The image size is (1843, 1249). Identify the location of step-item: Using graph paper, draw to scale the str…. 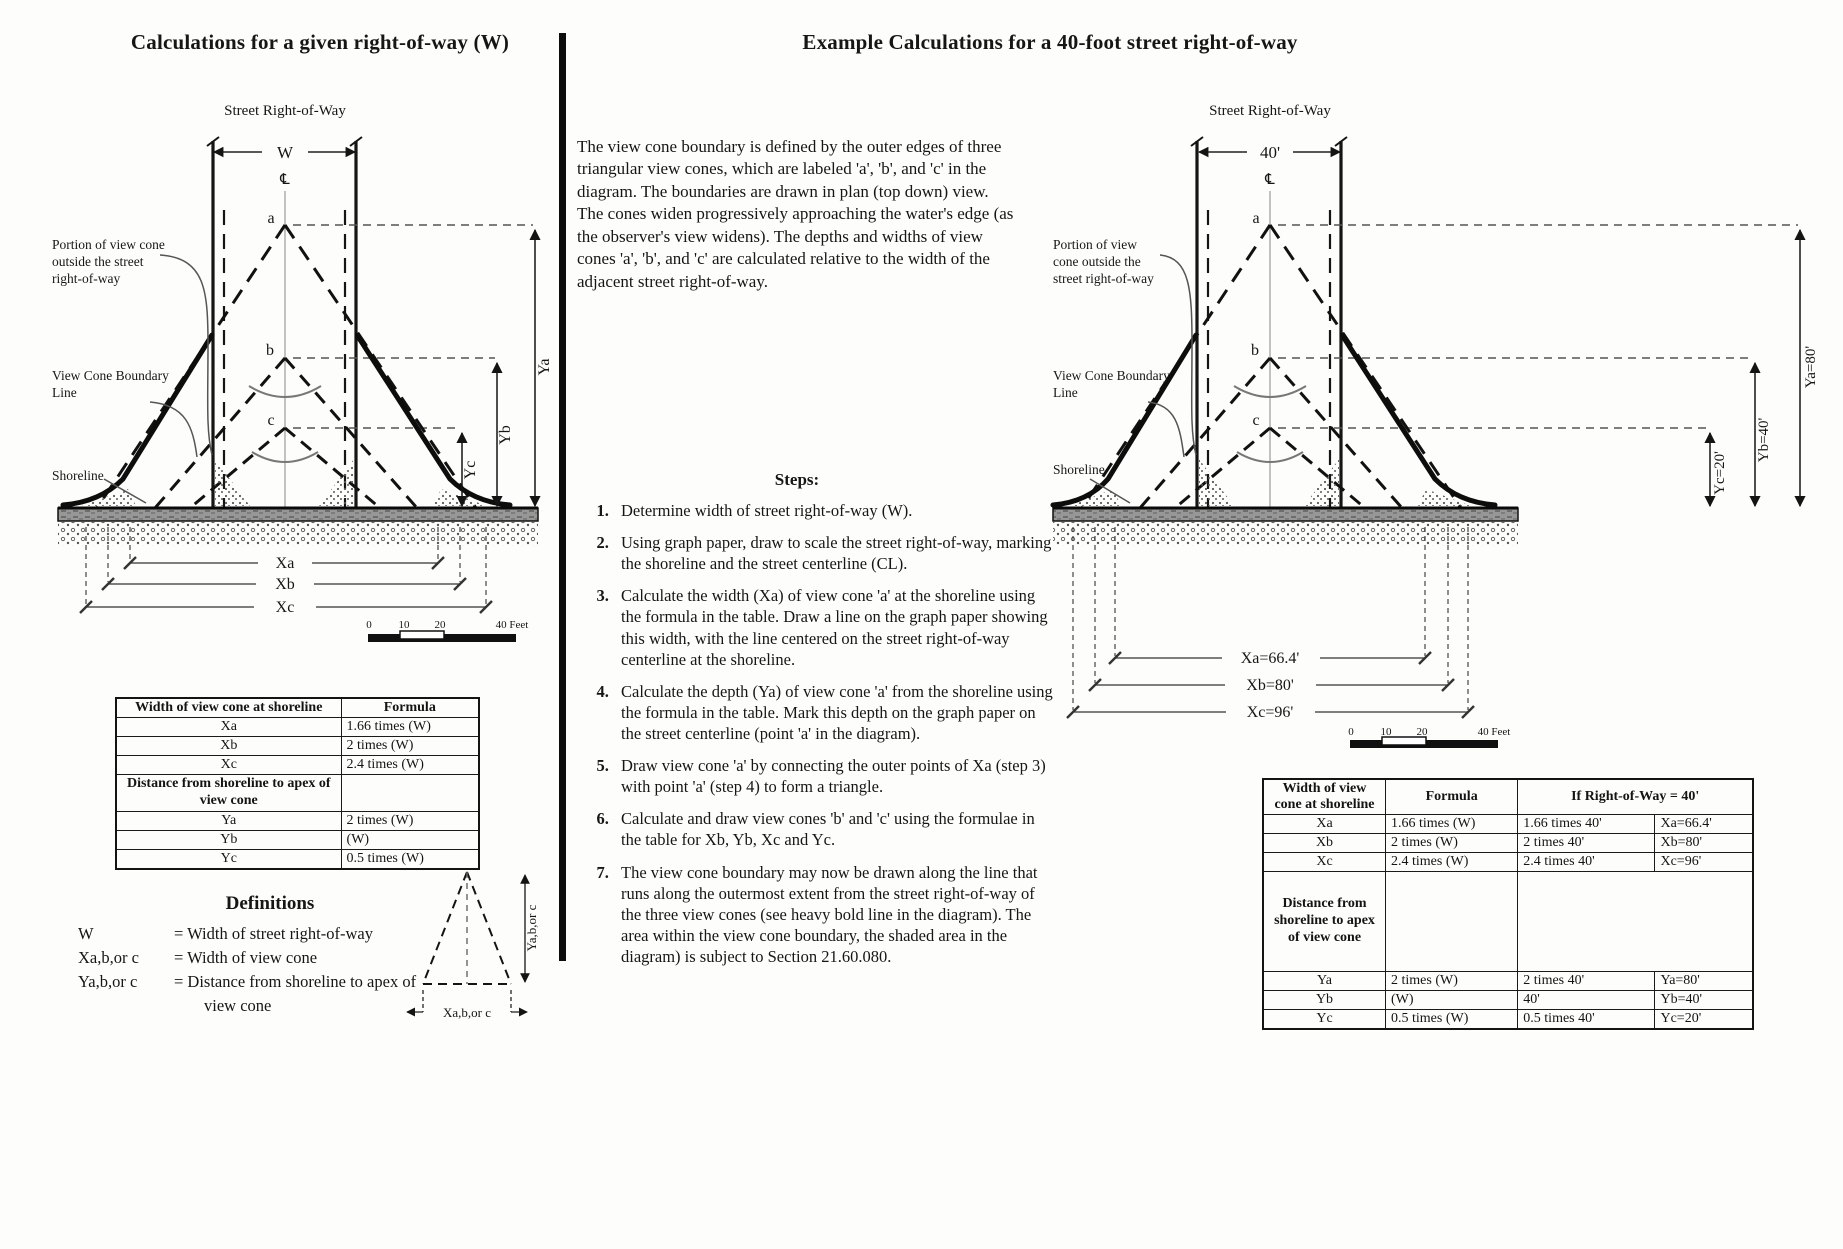
(835, 553).